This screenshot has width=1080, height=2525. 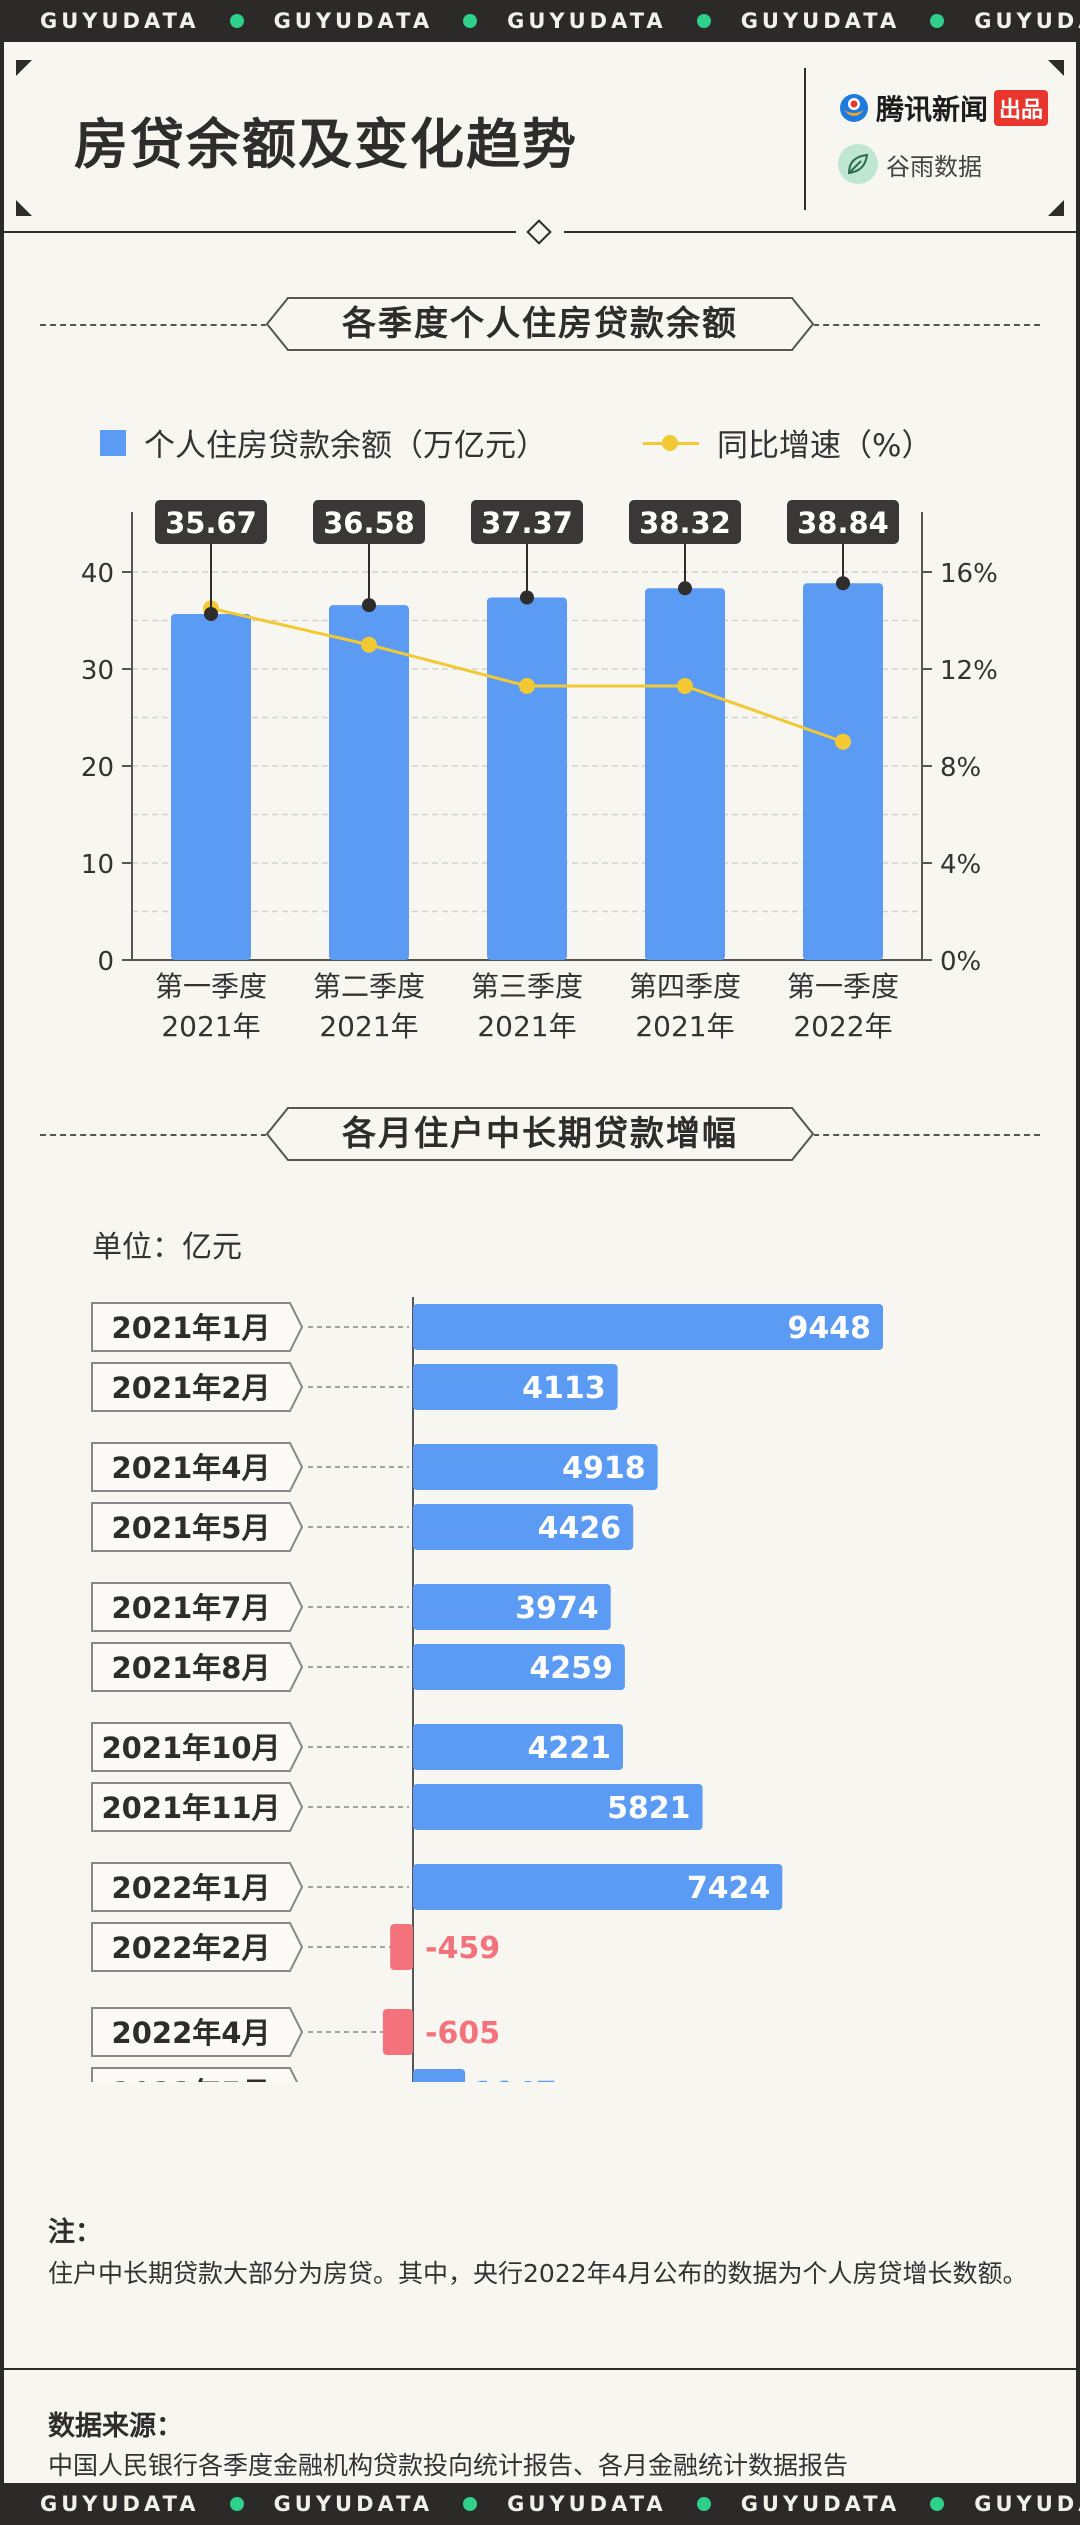 What do you see at coordinates (854, 108) in the screenshot?
I see `tencent-news-icon` at bounding box center [854, 108].